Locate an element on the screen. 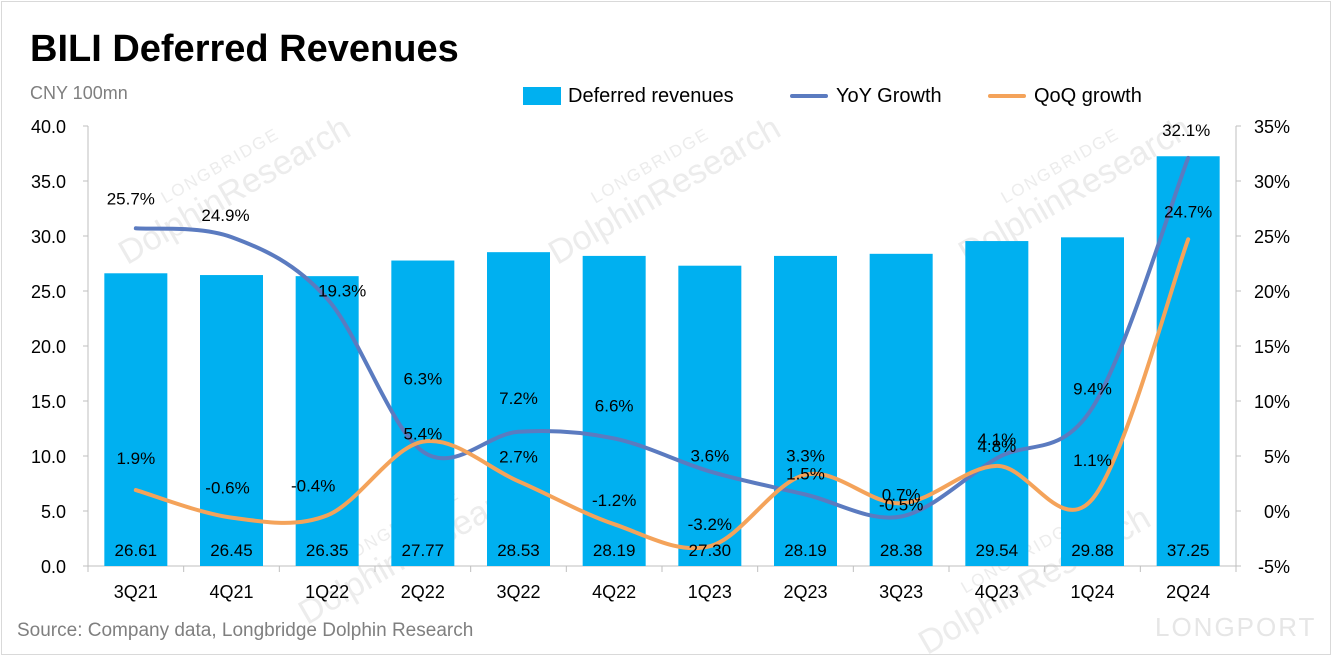  yoy-value-label: 9.4% is located at coordinates (1092, 389).